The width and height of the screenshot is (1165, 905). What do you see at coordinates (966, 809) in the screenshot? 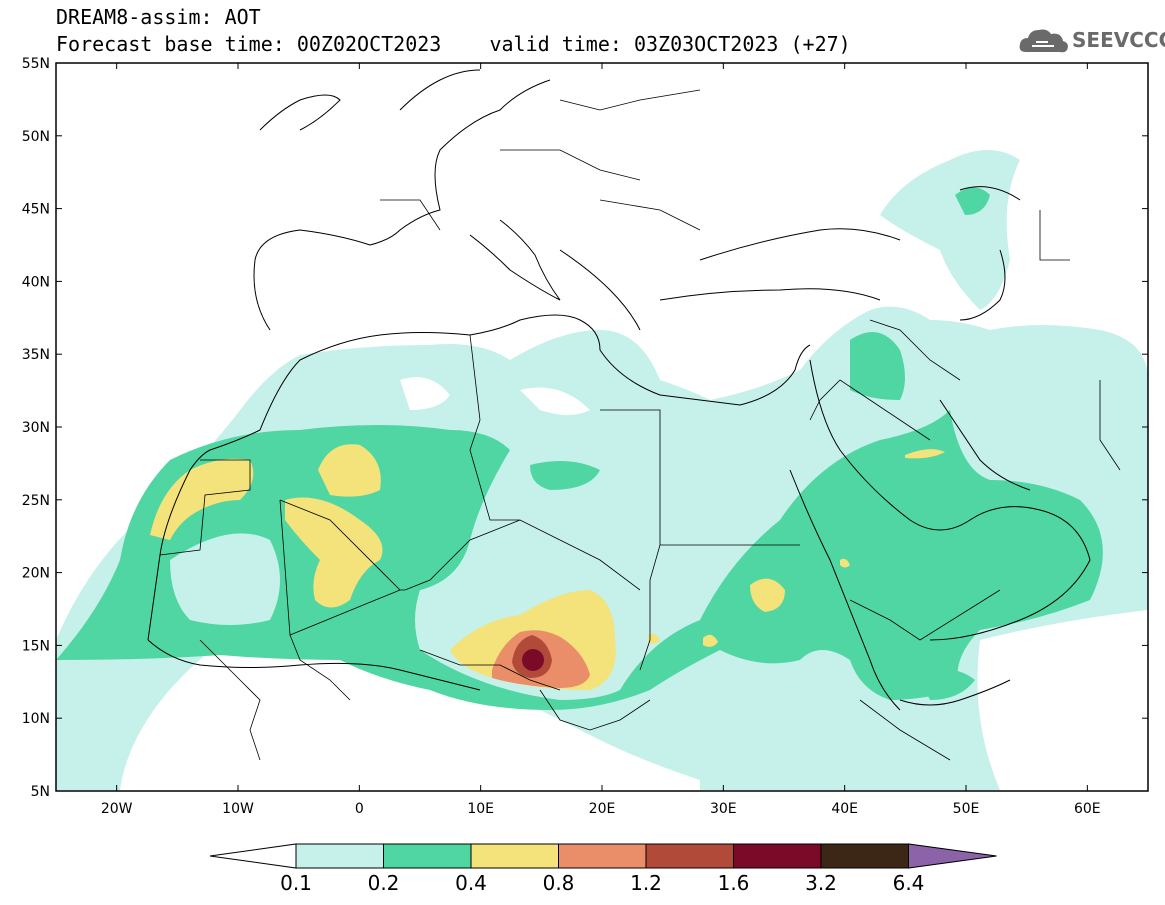
I see `lon-label: 50E` at bounding box center [966, 809].